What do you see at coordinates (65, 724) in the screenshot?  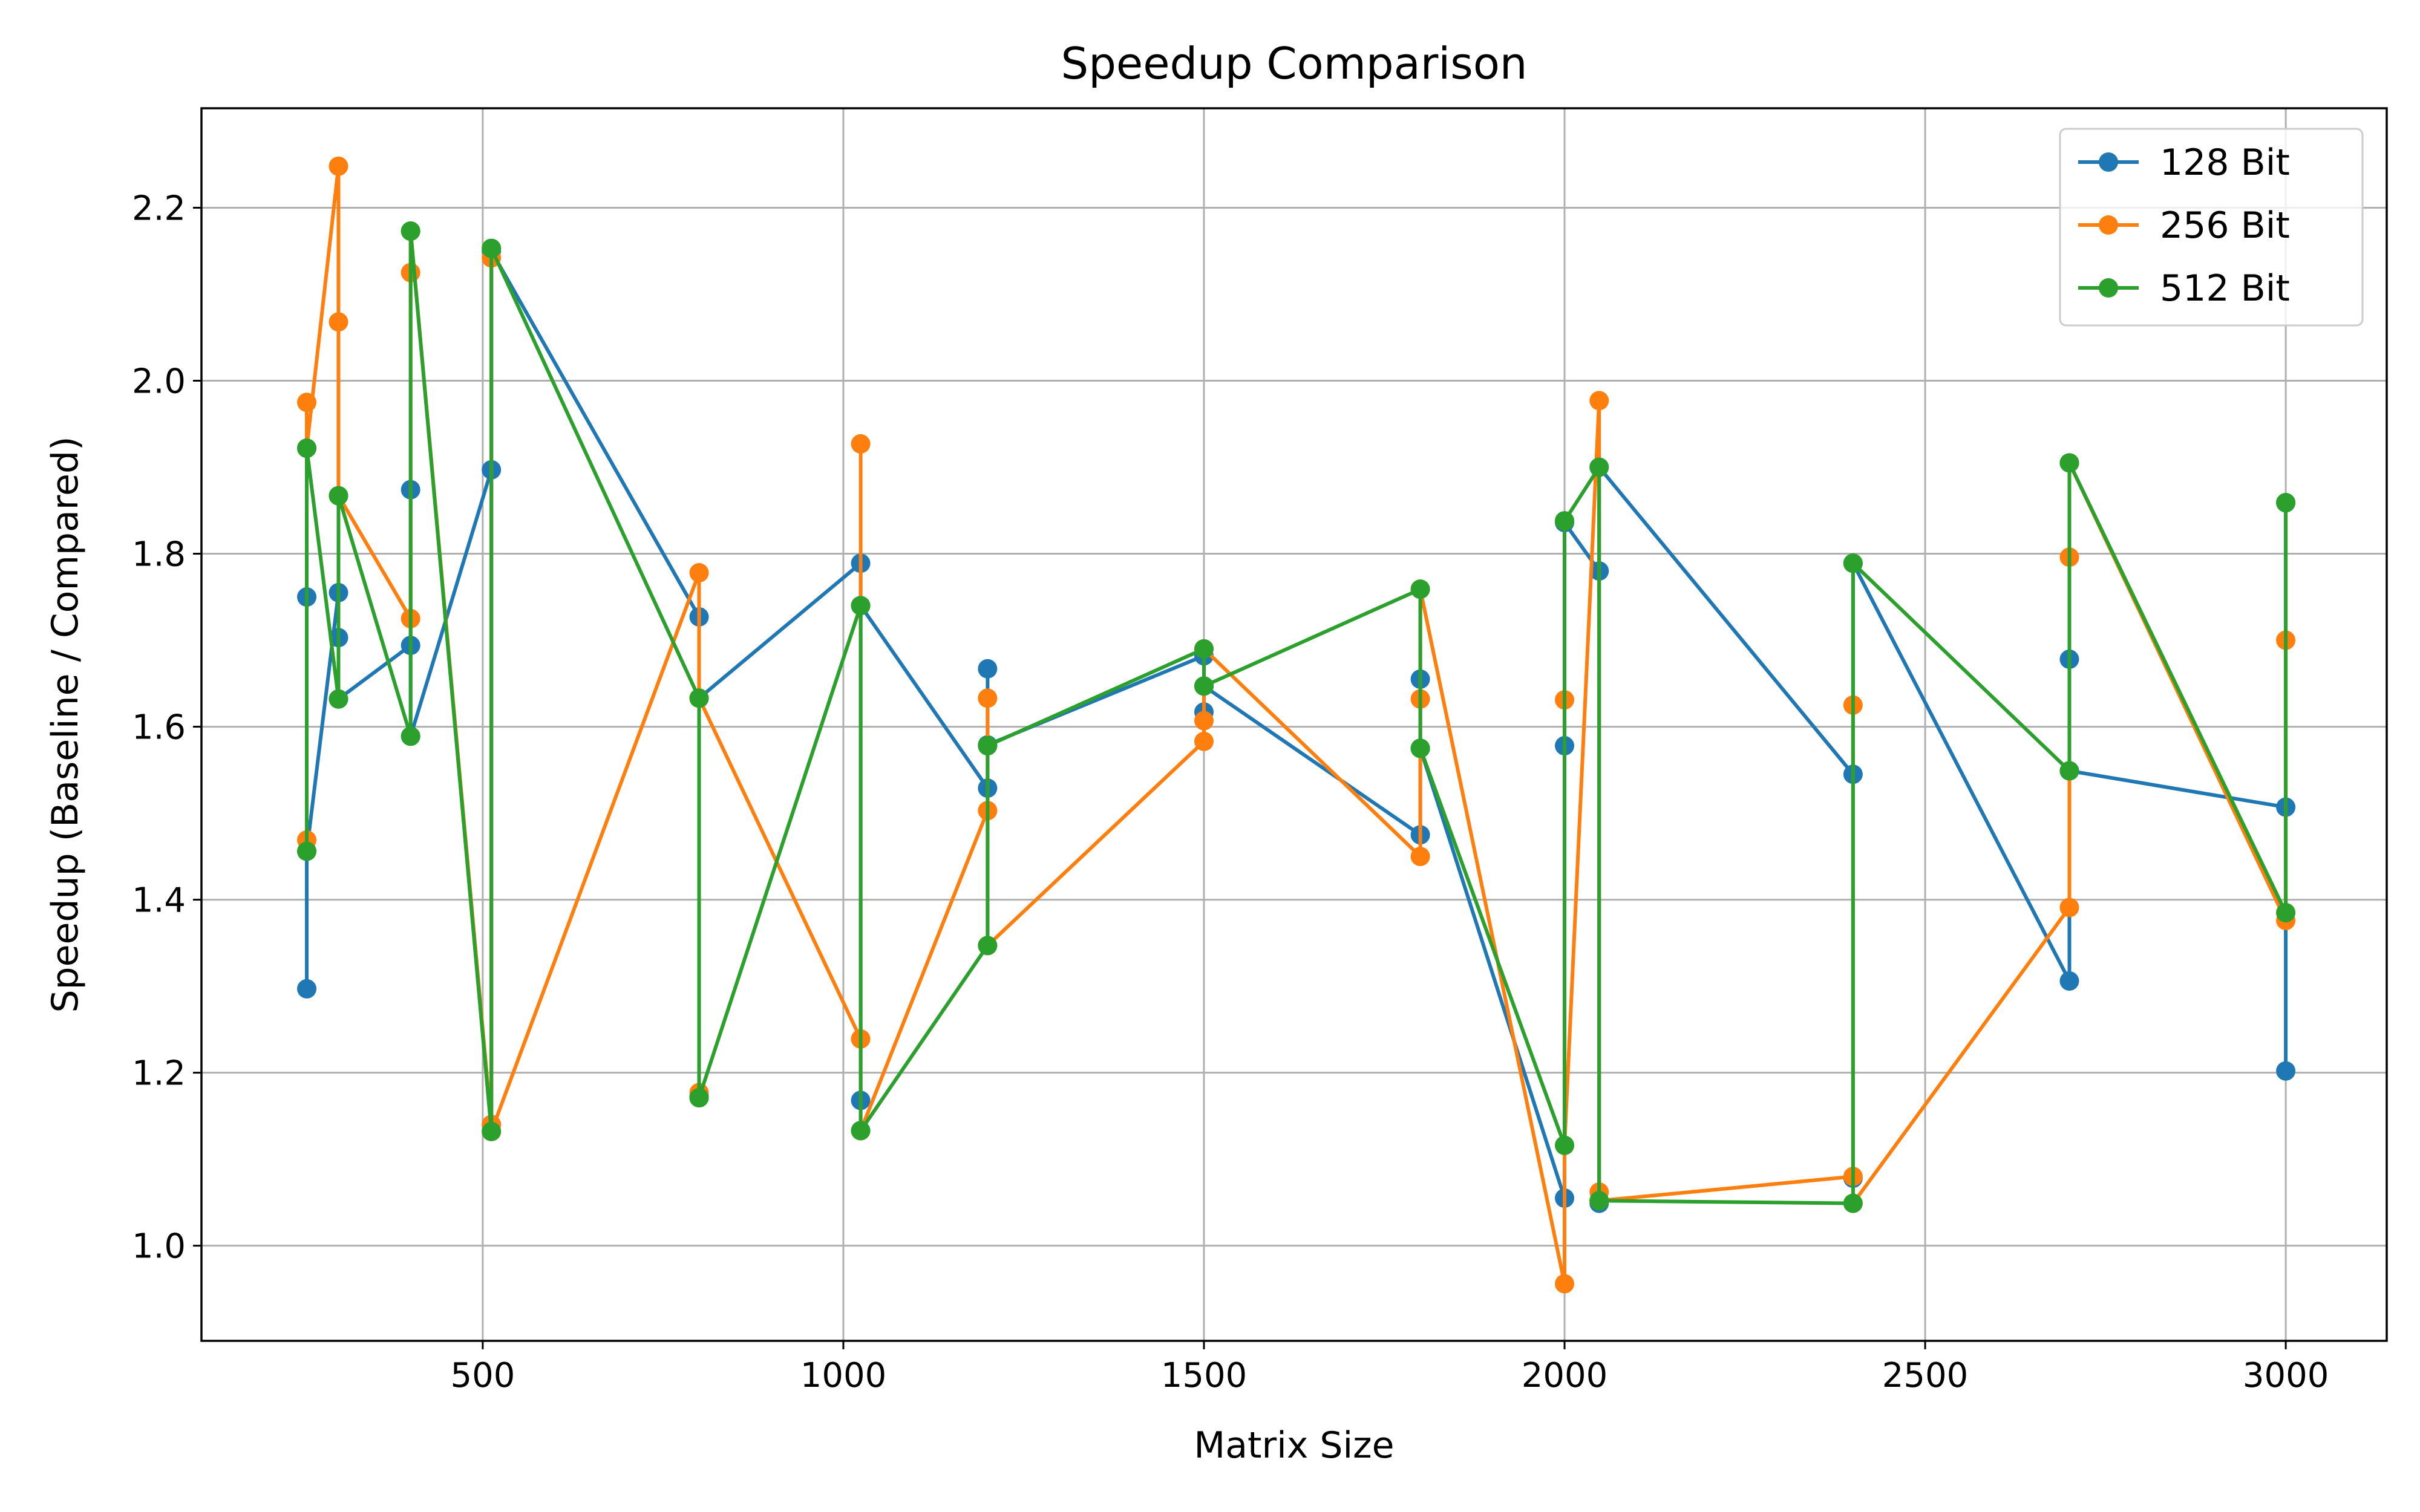 I see `y-axis-label: Speedup (Baseline / Compared)` at bounding box center [65, 724].